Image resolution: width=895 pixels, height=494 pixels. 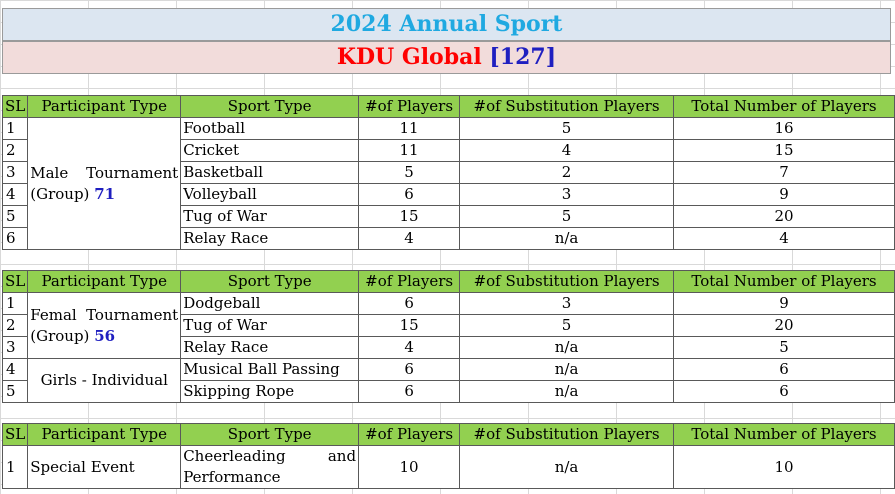 What do you see at coordinates (104, 325) in the screenshot?
I see `cell-participant-type: Femal Tournament (Group) 56` at bounding box center [104, 325].